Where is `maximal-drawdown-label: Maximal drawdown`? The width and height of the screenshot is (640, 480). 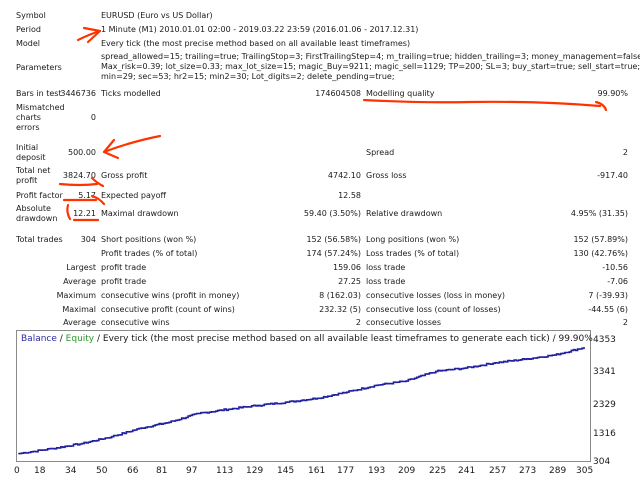 maximal-drawdown-label: Maximal drawdown is located at coordinates (140, 213).